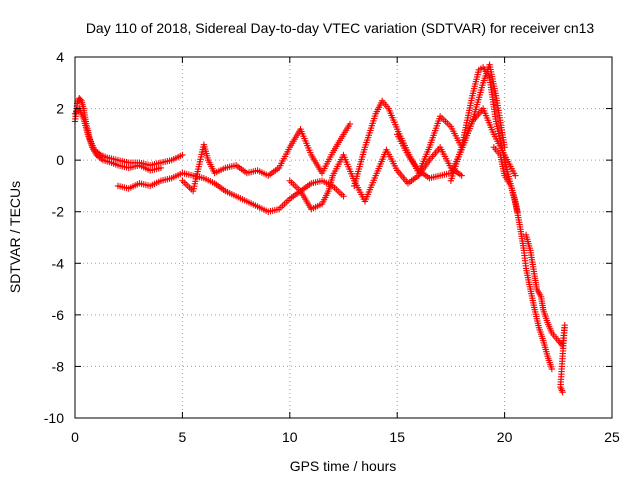 This screenshot has height=480, width=640. Describe the element at coordinates (612, 437) in the screenshot. I see `x-tick-label: 25` at that location.